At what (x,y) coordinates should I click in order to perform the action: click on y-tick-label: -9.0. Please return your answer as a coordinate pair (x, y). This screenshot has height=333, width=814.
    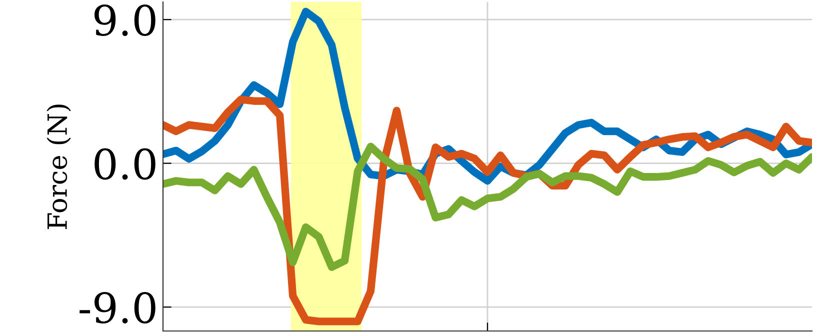
    Looking at the image, I should click on (118, 308).